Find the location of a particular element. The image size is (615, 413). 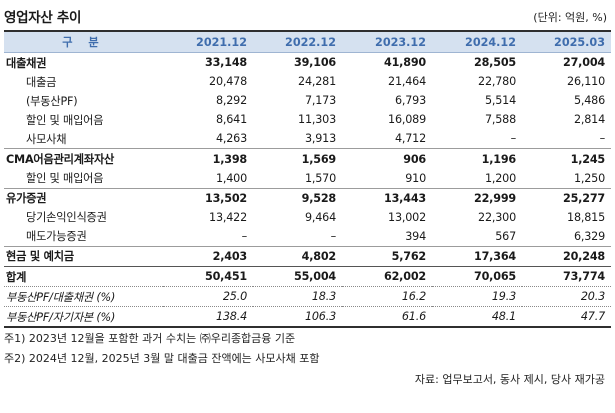

cell: 910 is located at coordinates (415, 178).